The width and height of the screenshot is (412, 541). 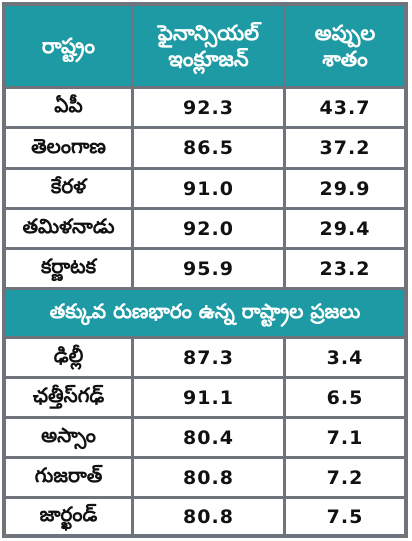 What do you see at coordinates (205, 313) in the screenshot?
I see `section-title: తక్కువ రుణభారం ఉన్న రాష్ట్రాల ప్రజలు` at bounding box center [205, 313].